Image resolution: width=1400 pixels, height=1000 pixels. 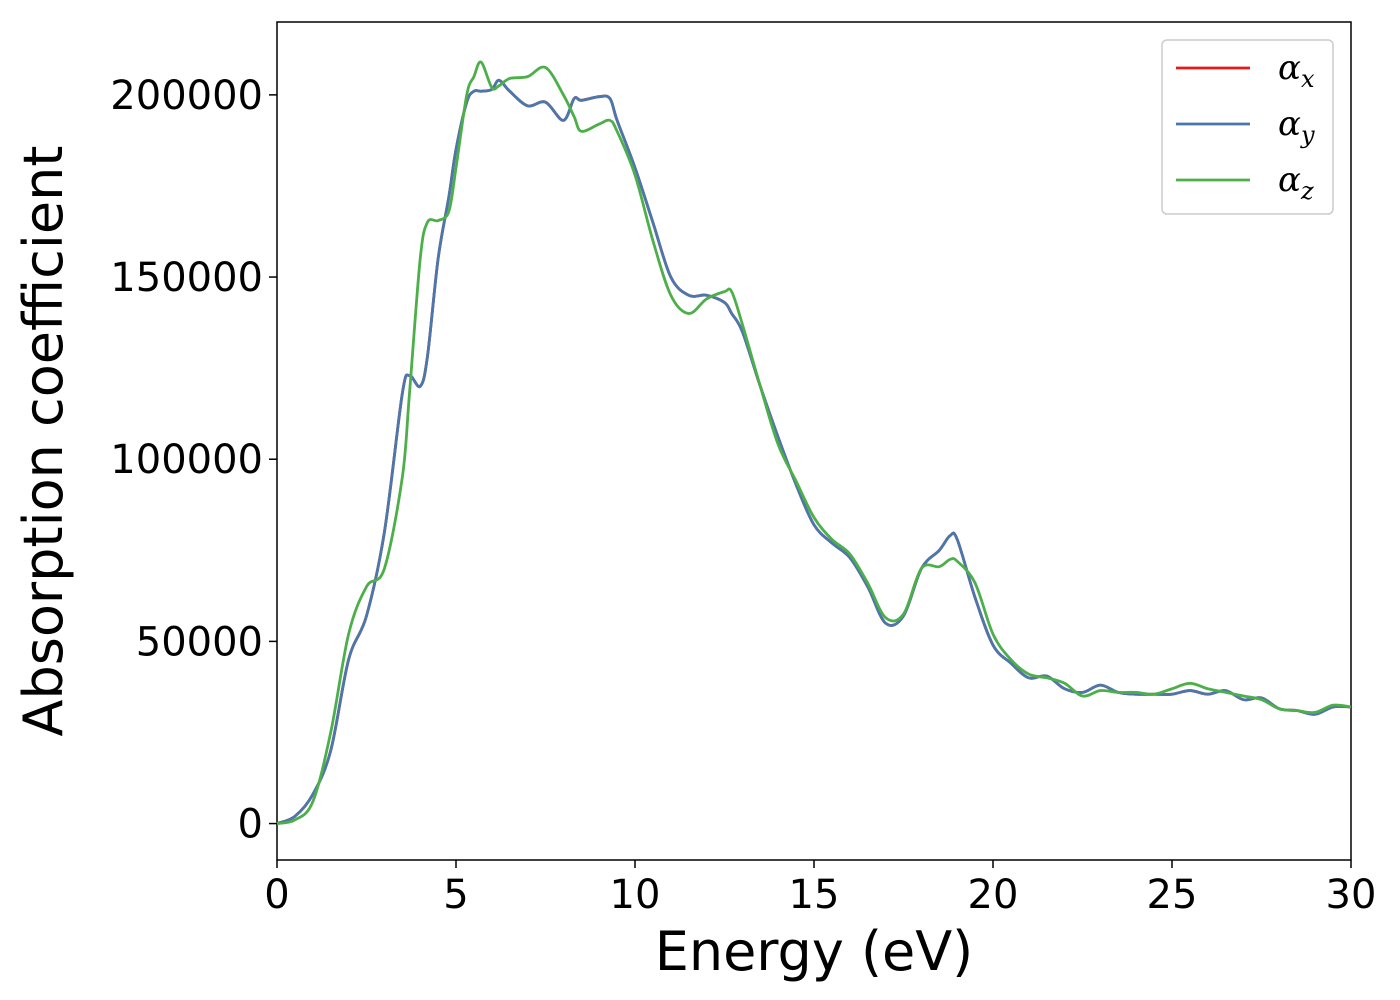 I want to click on y-axis-title: Absorption coefficient, so click(x=43, y=441).